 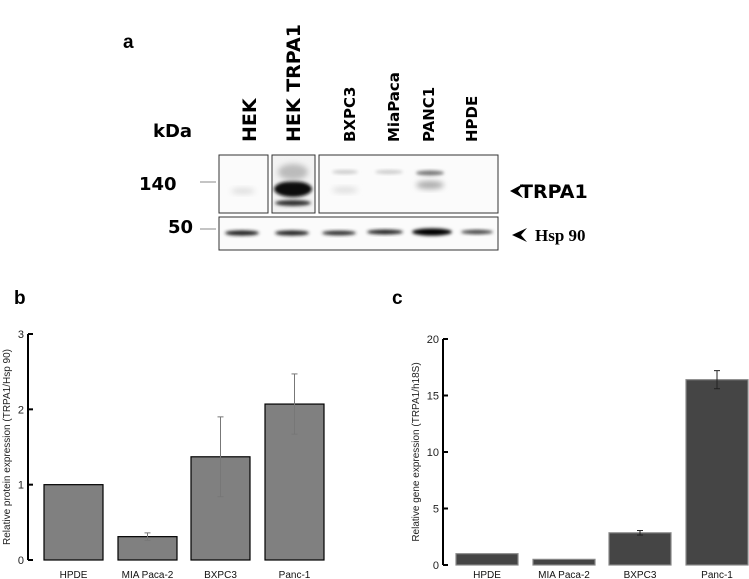 What do you see at coordinates (158, 184) in the screenshot?
I see `marker-140: 140` at bounding box center [158, 184].